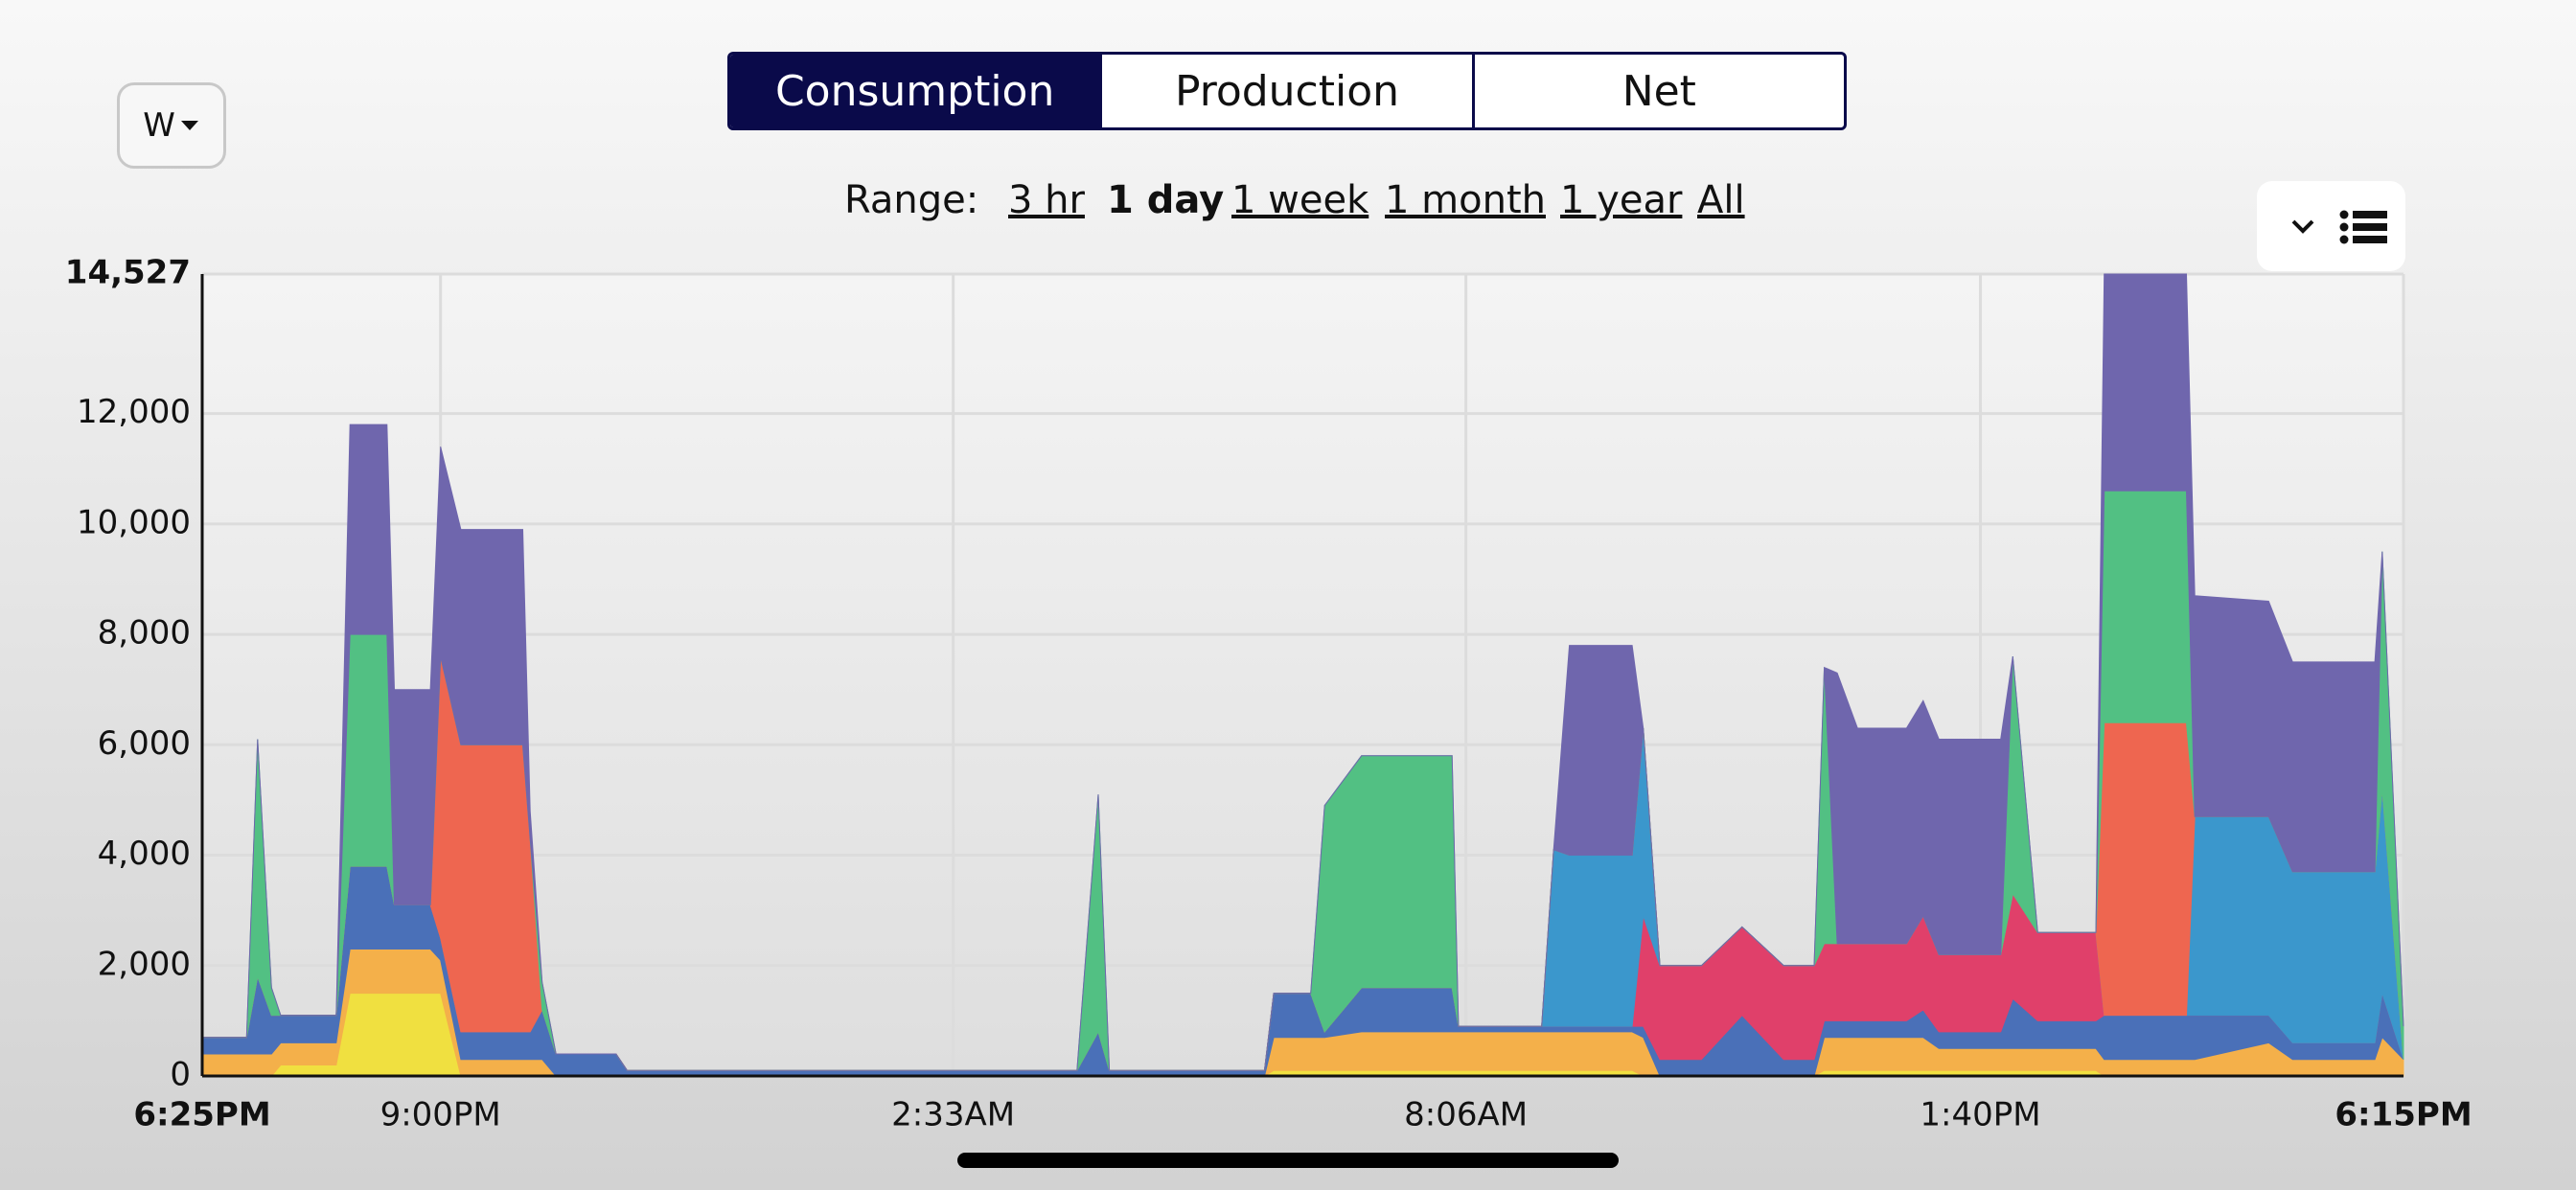 Image resolution: width=2576 pixels, height=1190 pixels. Describe the element at coordinates (181, 1075) in the screenshot. I see `y-tick-label: 0` at that location.